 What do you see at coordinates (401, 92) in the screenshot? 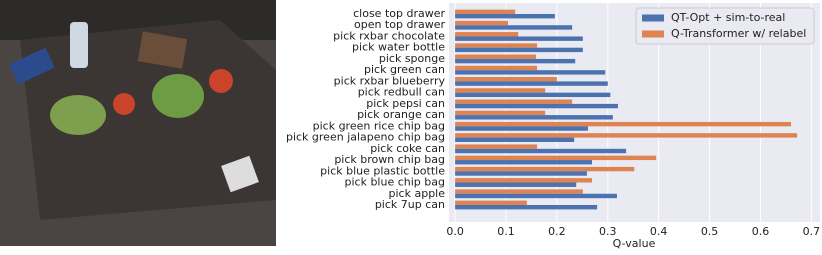
I see `y-tick-label: pick redbull can` at bounding box center [401, 92].